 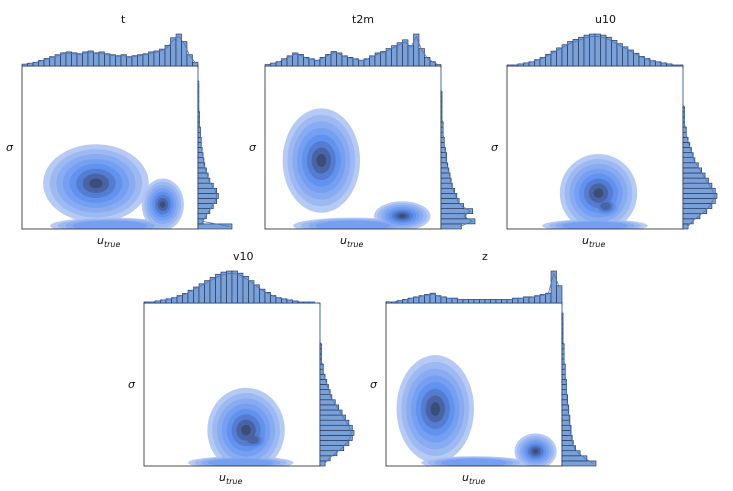 I want to click on jointplot-z, so click(x=491, y=368).